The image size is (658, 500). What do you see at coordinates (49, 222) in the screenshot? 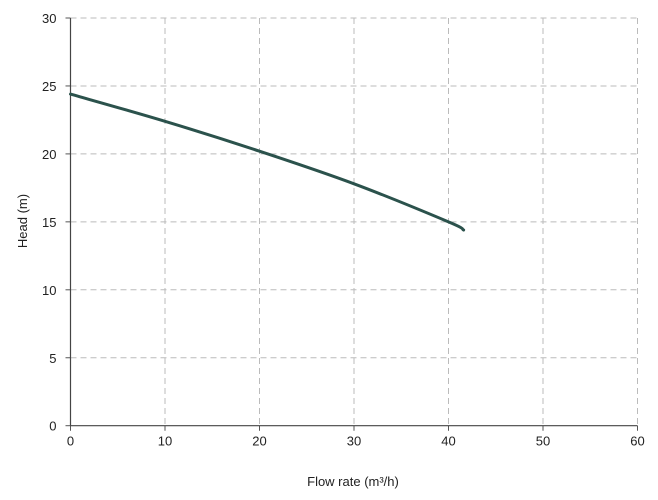
I see `y-tick-label: 15` at bounding box center [49, 222].